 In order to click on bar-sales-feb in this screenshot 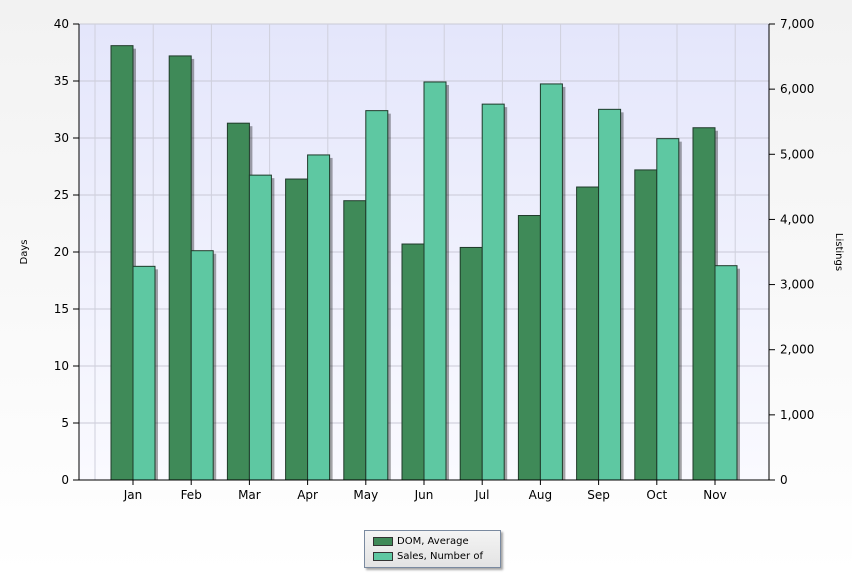, I will do `click(203, 365)`.